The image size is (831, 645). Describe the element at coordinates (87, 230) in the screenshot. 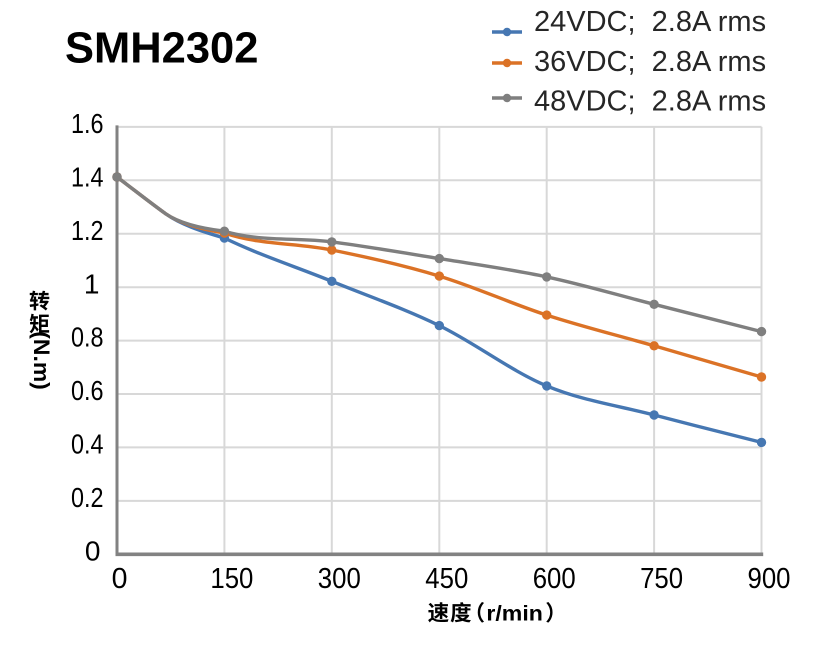

I see `svg-text: 1.2` at that location.